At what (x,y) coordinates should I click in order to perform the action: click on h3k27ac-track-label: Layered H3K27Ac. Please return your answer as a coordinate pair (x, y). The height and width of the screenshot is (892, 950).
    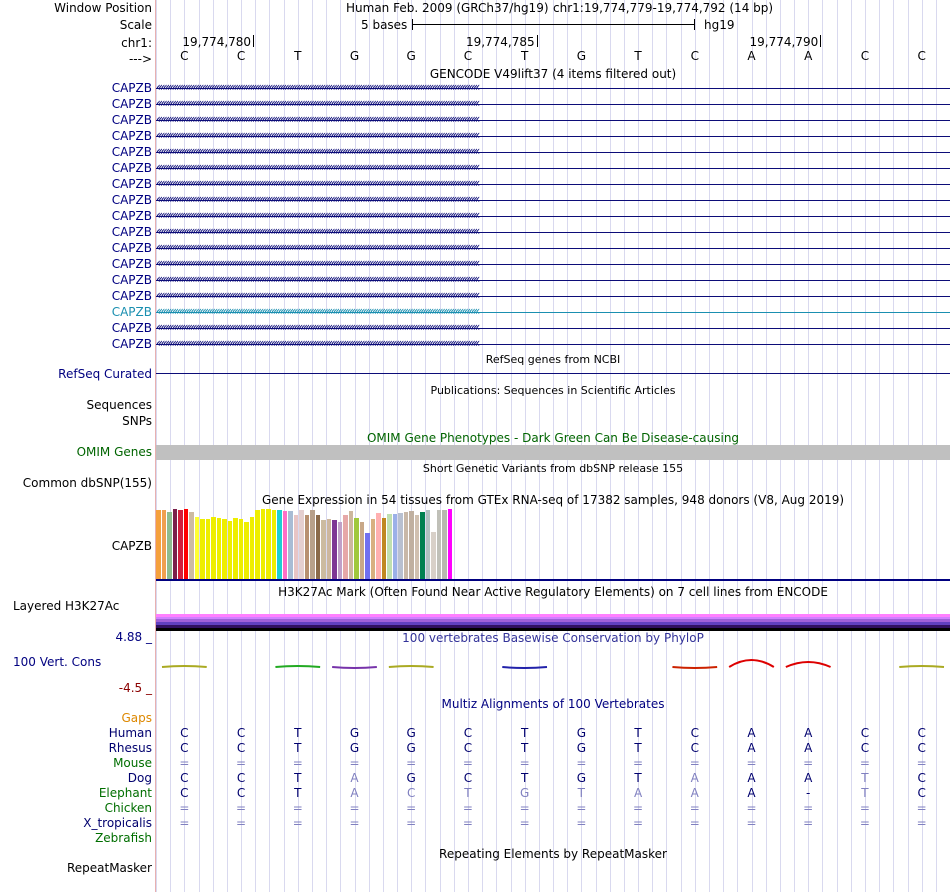
    Looking at the image, I should click on (66, 606).